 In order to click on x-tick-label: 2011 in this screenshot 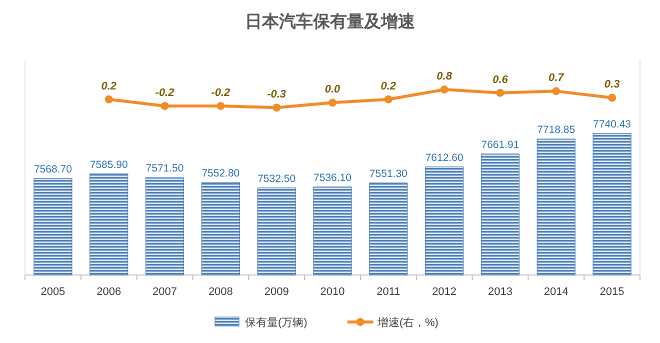, I will do `click(388, 292)`.